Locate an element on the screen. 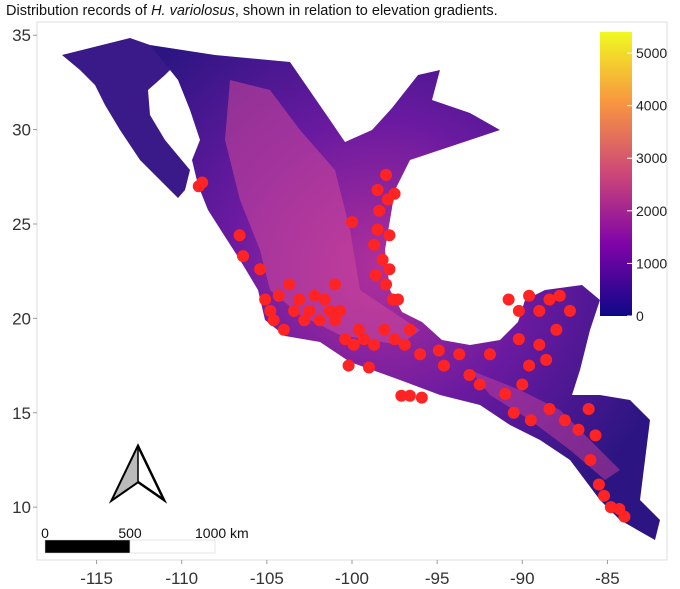 The width and height of the screenshot is (680, 589). colorbar-gradient is located at coordinates (616, 174).